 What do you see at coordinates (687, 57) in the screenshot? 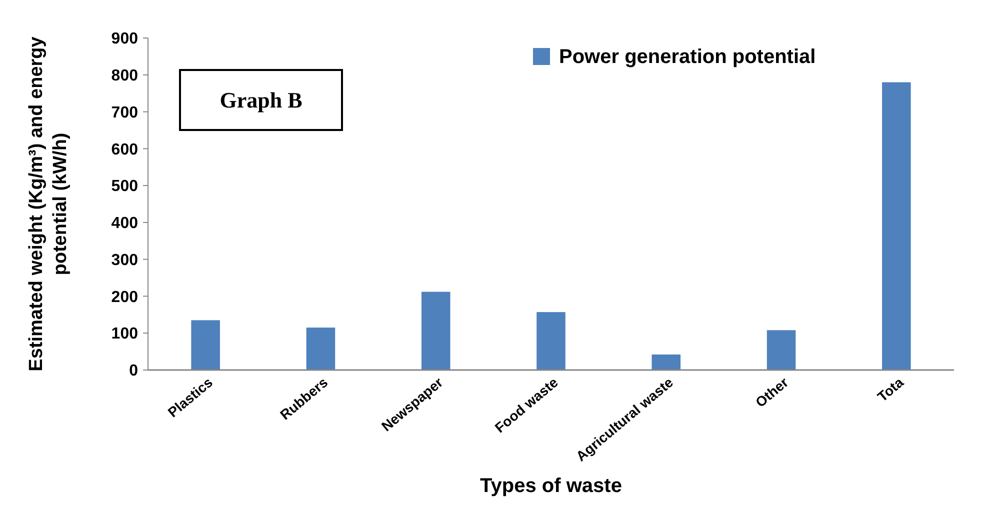
I see `legend-label: Power generation potential` at bounding box center [687, 57].